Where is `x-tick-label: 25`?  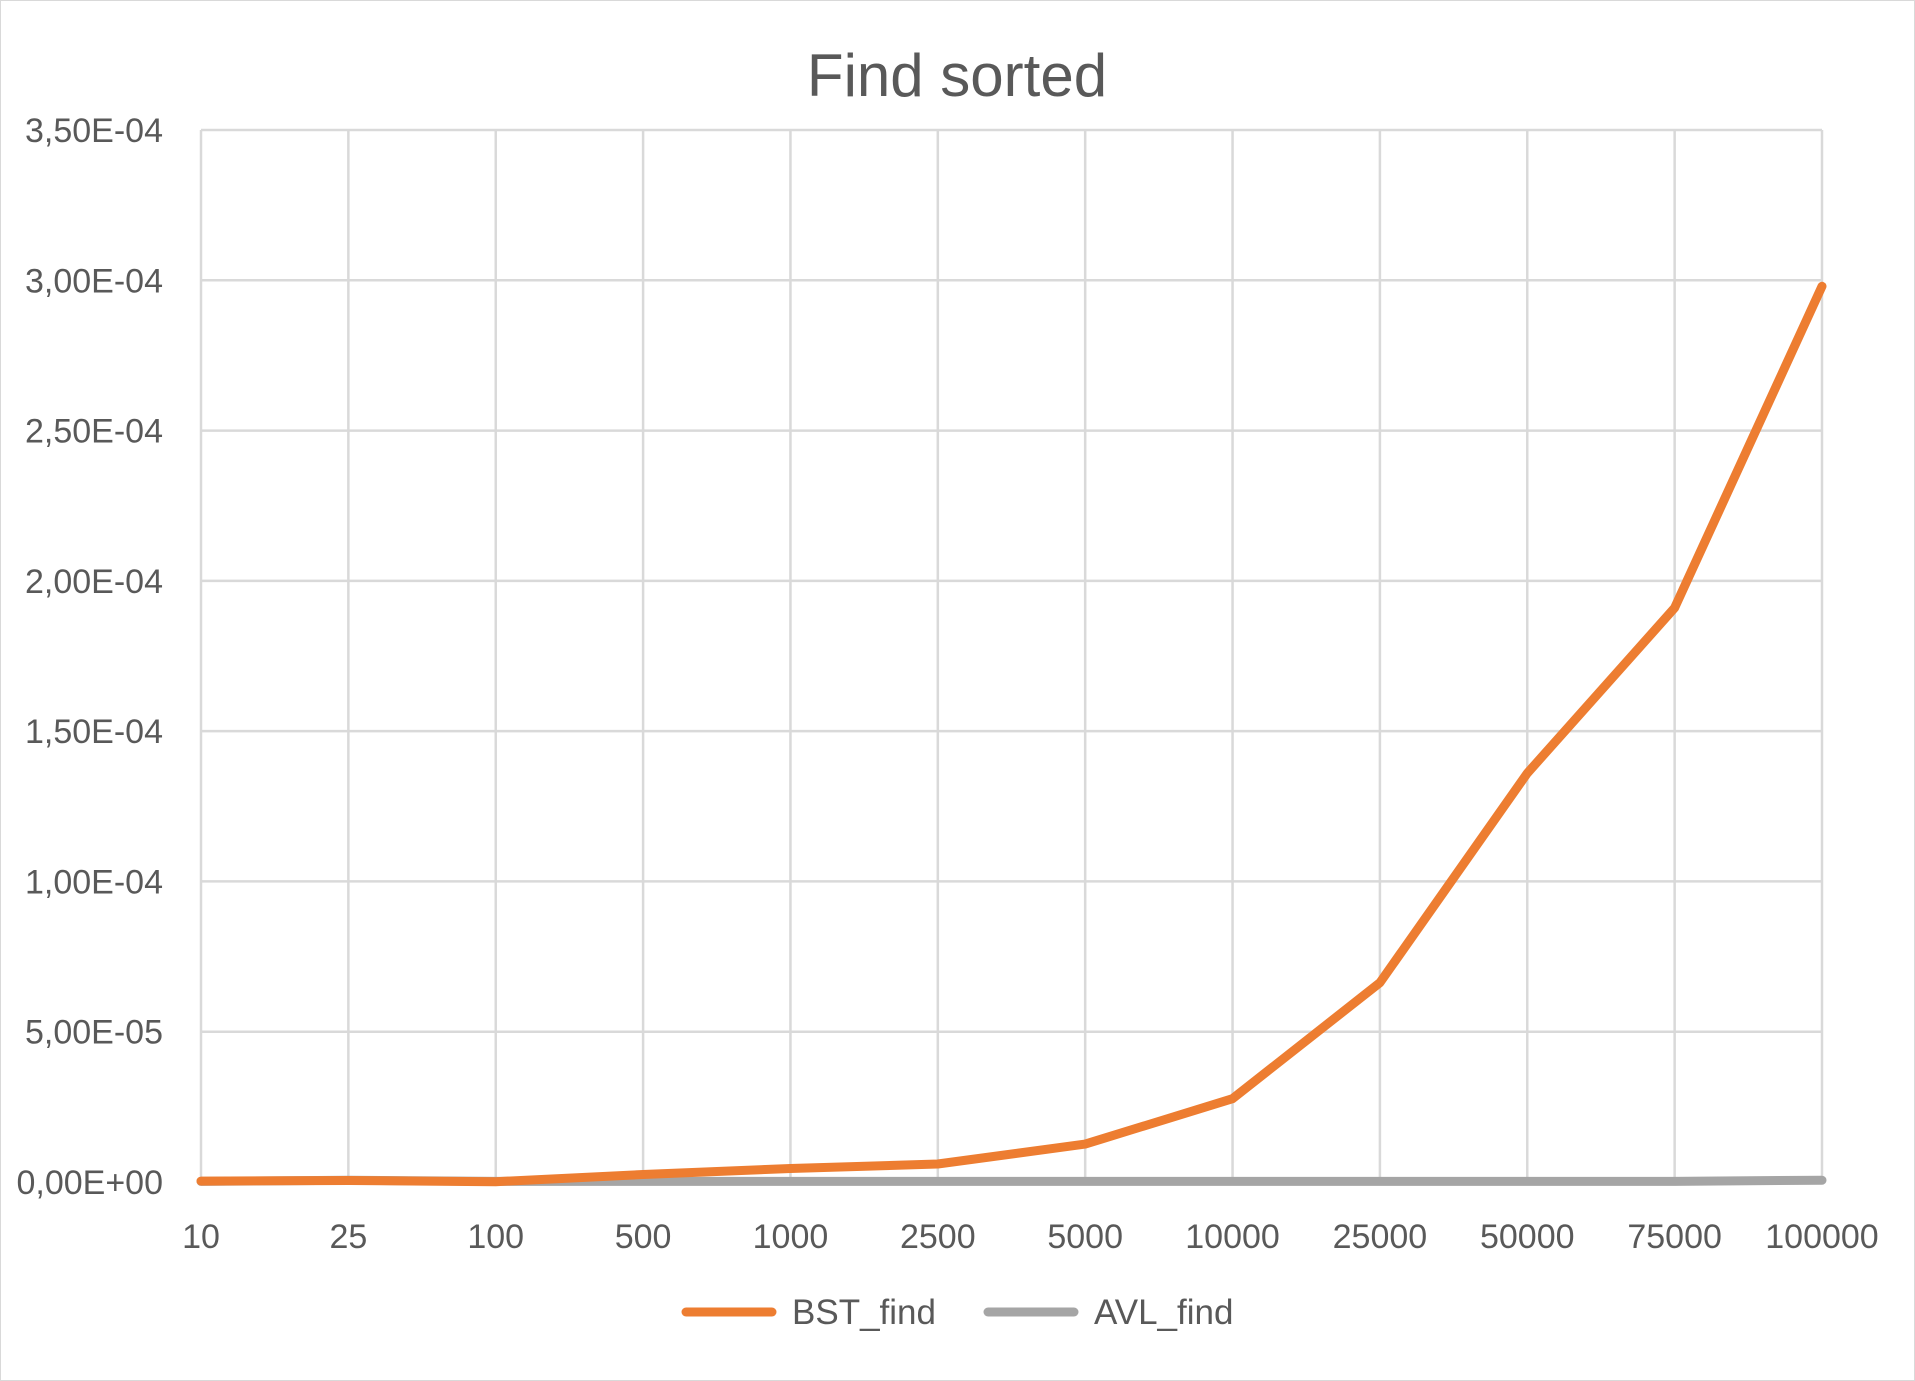 x-tick-label: 25 is located at coordinates (348, 1237).